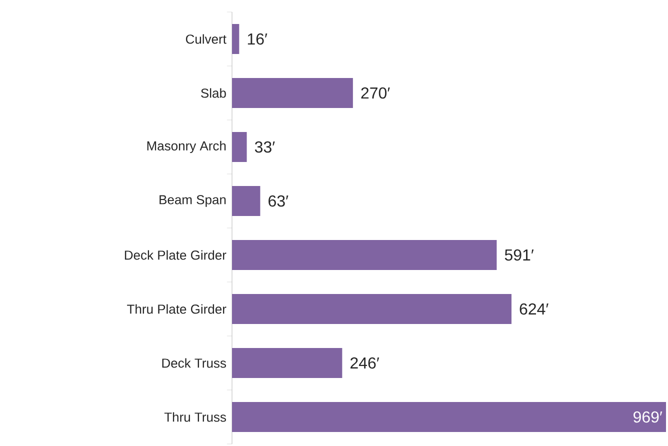 Image resolution: width=668 pixels, height=446 pixels. I want to click on data-label: 16′, so click(258, 39).